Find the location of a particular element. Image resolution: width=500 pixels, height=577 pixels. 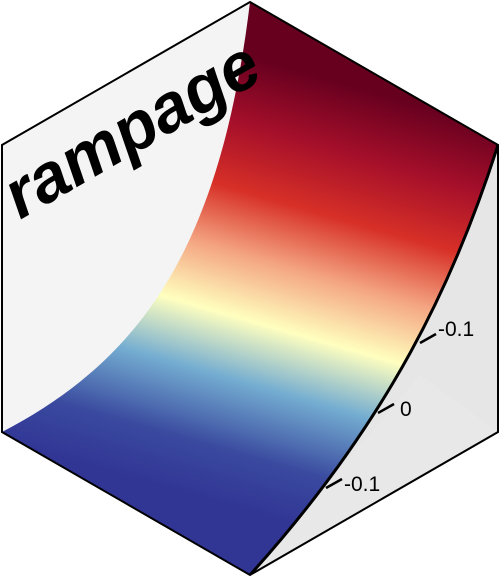

z-axis is located at coordinates (381, 411).